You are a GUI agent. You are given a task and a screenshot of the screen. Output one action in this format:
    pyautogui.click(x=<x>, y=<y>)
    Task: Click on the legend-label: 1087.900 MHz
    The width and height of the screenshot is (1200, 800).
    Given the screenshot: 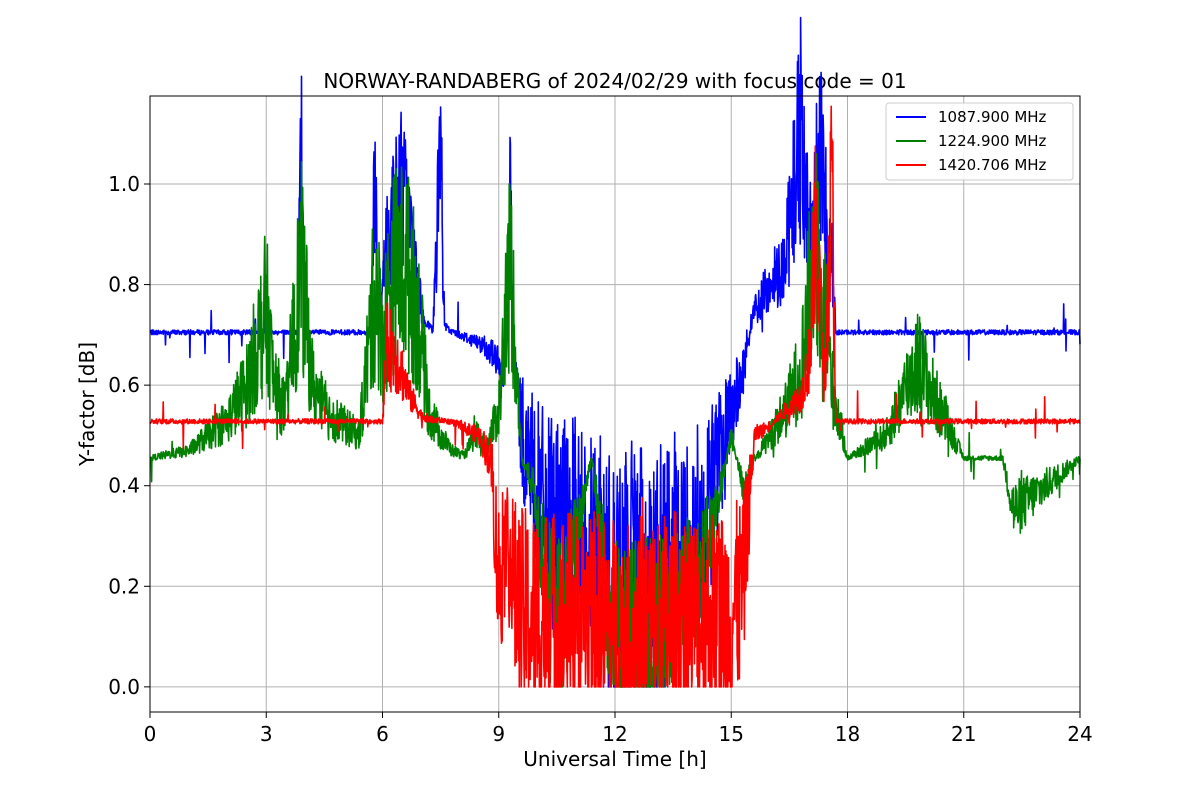 What is the action you would take?
    pyautogui.click(x=992, y=117)
    